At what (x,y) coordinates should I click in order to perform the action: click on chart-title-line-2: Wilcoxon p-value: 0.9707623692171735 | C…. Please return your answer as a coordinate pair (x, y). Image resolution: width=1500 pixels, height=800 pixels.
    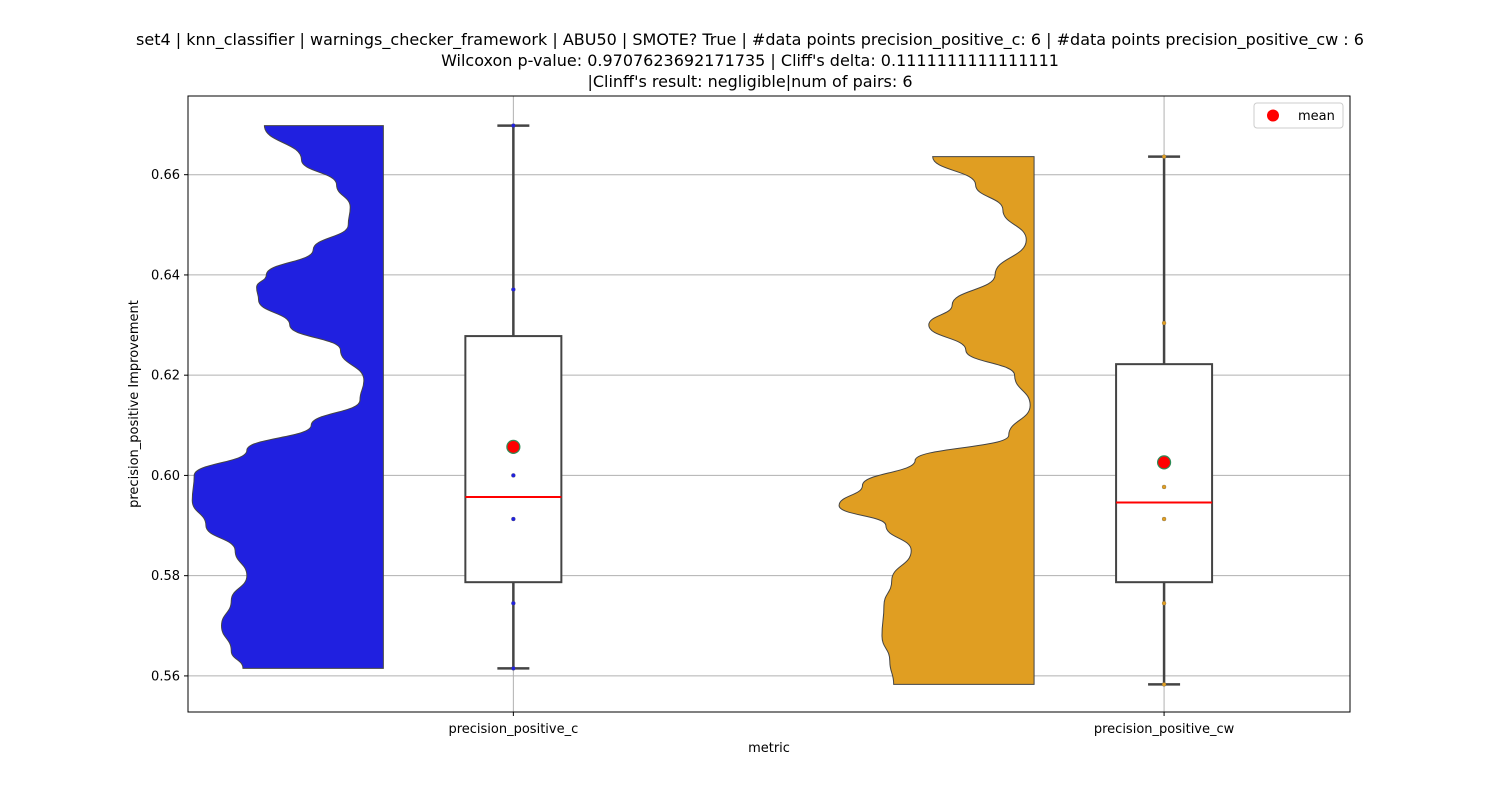
    Looking at the image, I should click on (750, 60).